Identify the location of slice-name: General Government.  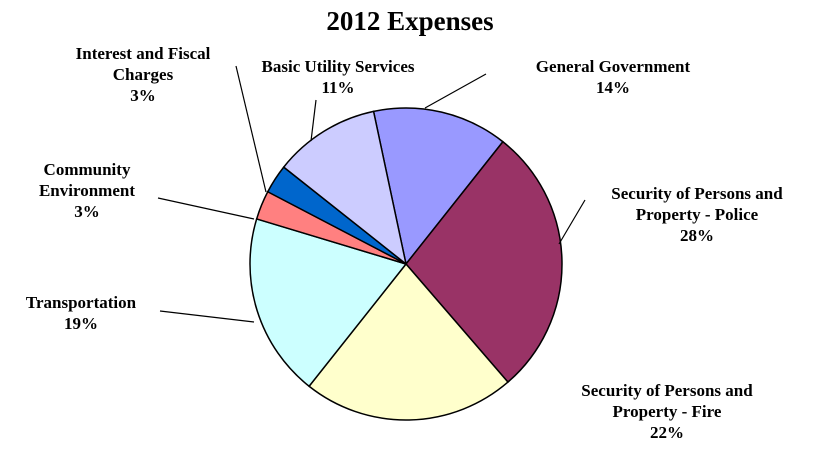
(613, 66).